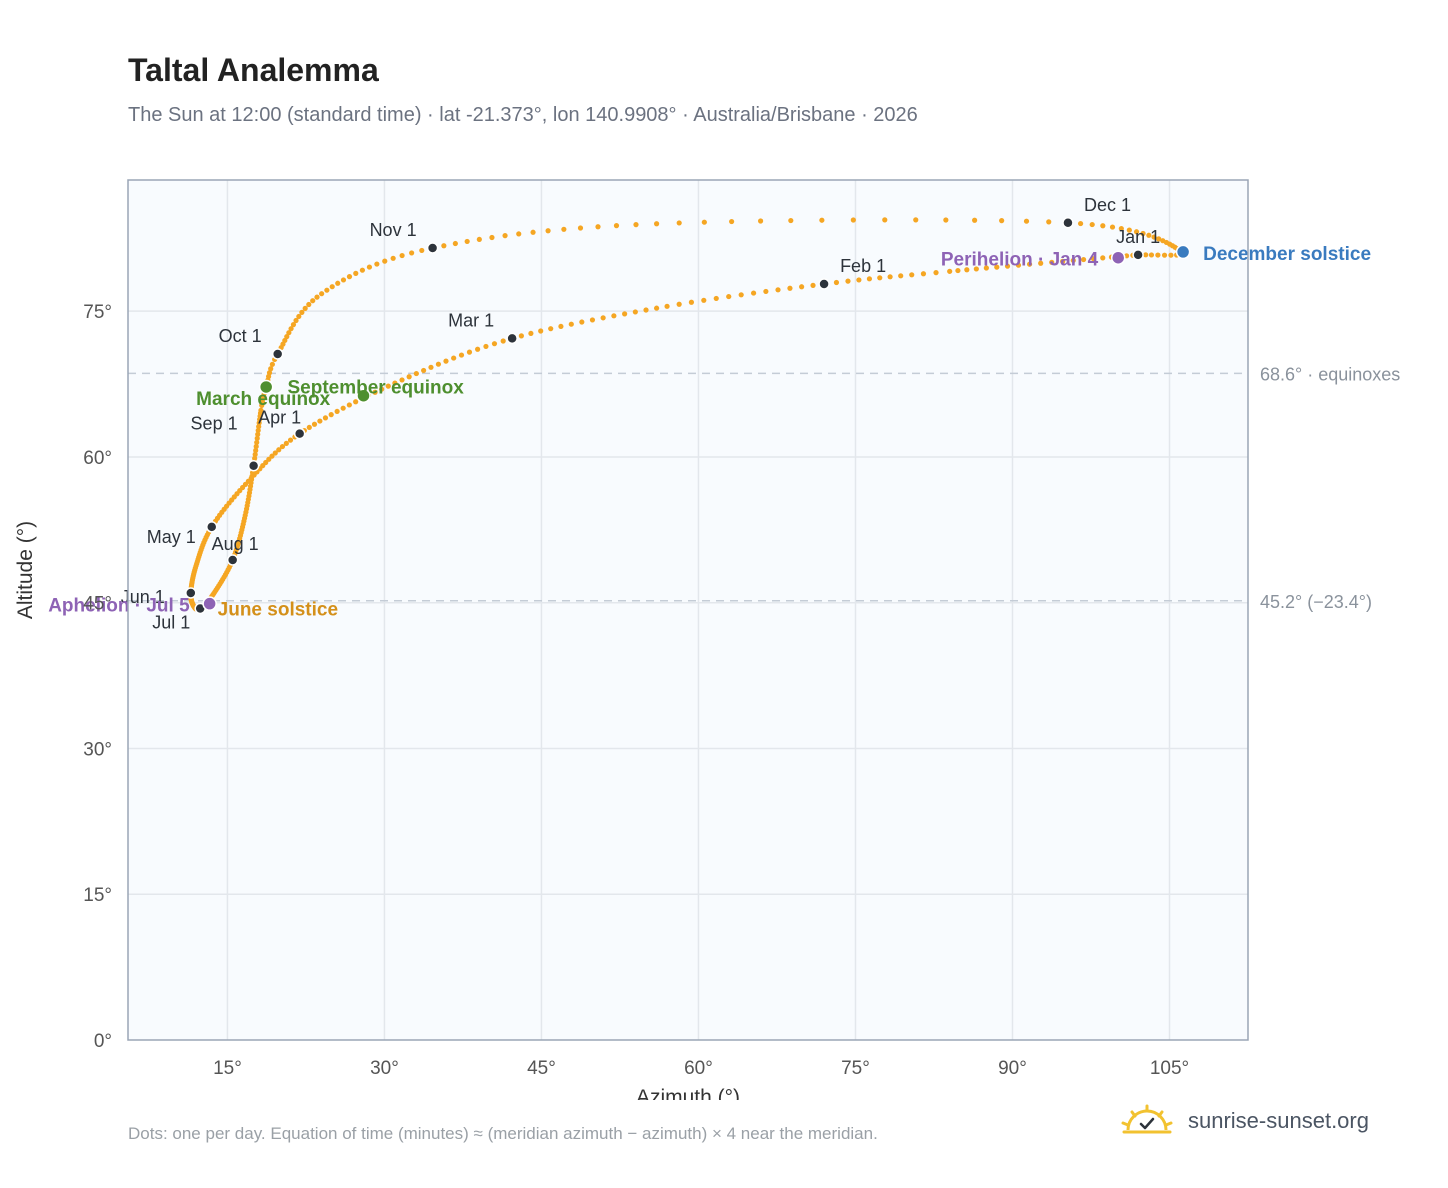 The height and width of the screenshot is (1188, 1448). I want to click on x-tick-label: 75°, so click(855, 1068).